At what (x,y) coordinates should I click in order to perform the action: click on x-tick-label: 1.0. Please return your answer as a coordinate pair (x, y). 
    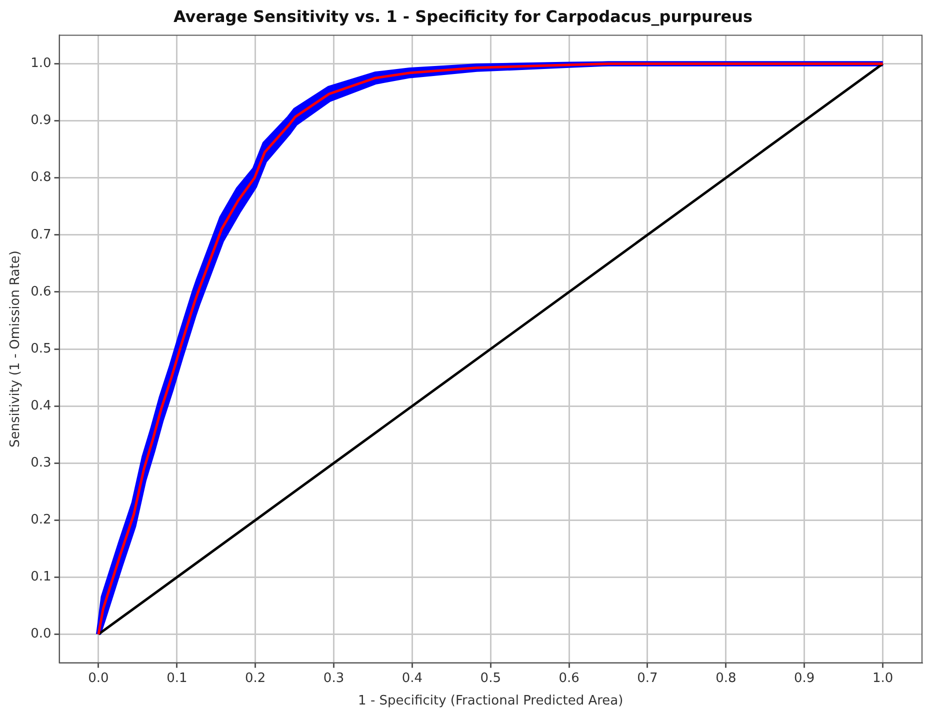
    Looking at the image, I should click on (883, 678).